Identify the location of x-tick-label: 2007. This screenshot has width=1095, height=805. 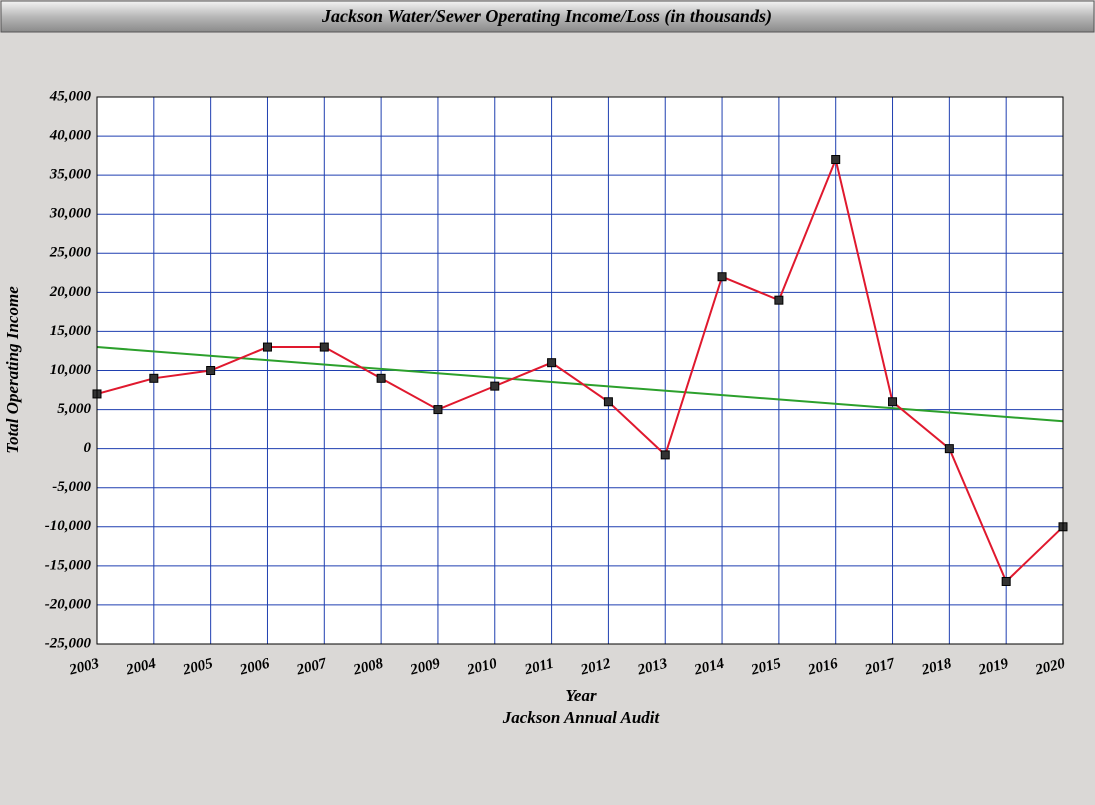
(311, 667).